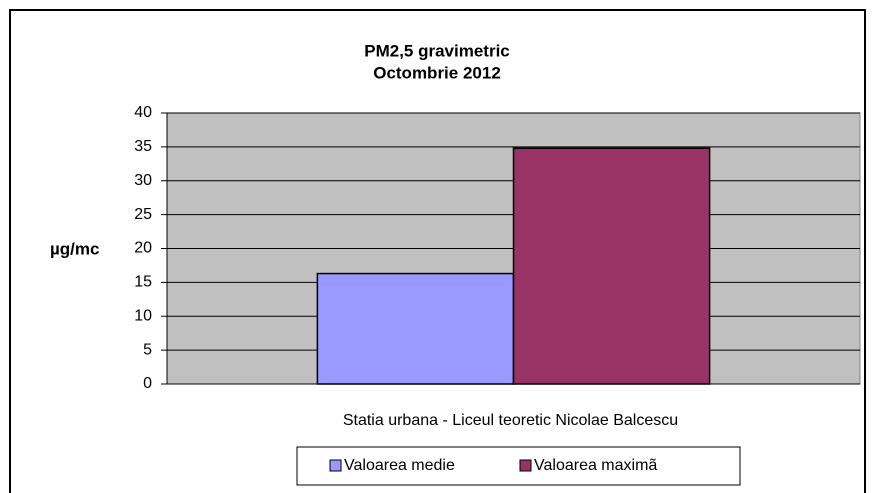 The image size is (875, 493). What do you see at coordinates (595, 465) in the screenshot?
I see `legend-label: Valoarea maximã` at bounding box center [595, 465].